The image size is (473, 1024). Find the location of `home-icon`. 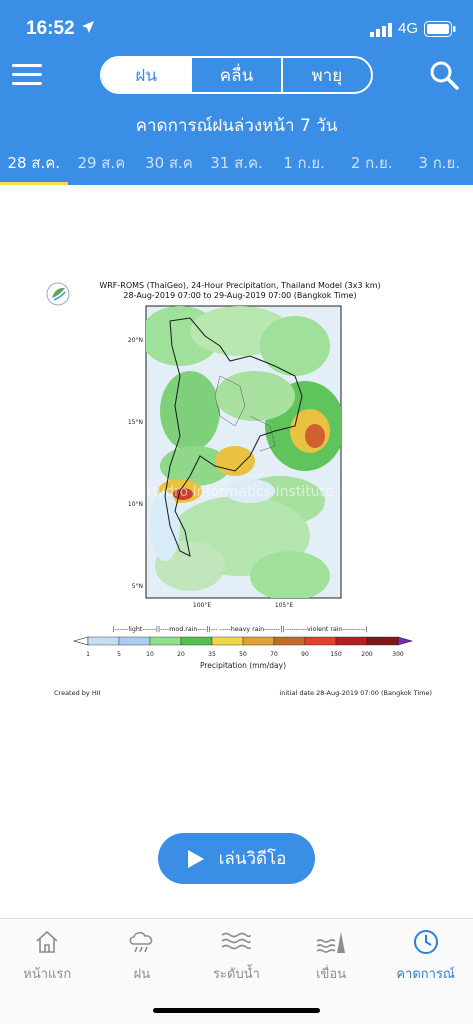

home-icon is located at coordinates (47, 941).